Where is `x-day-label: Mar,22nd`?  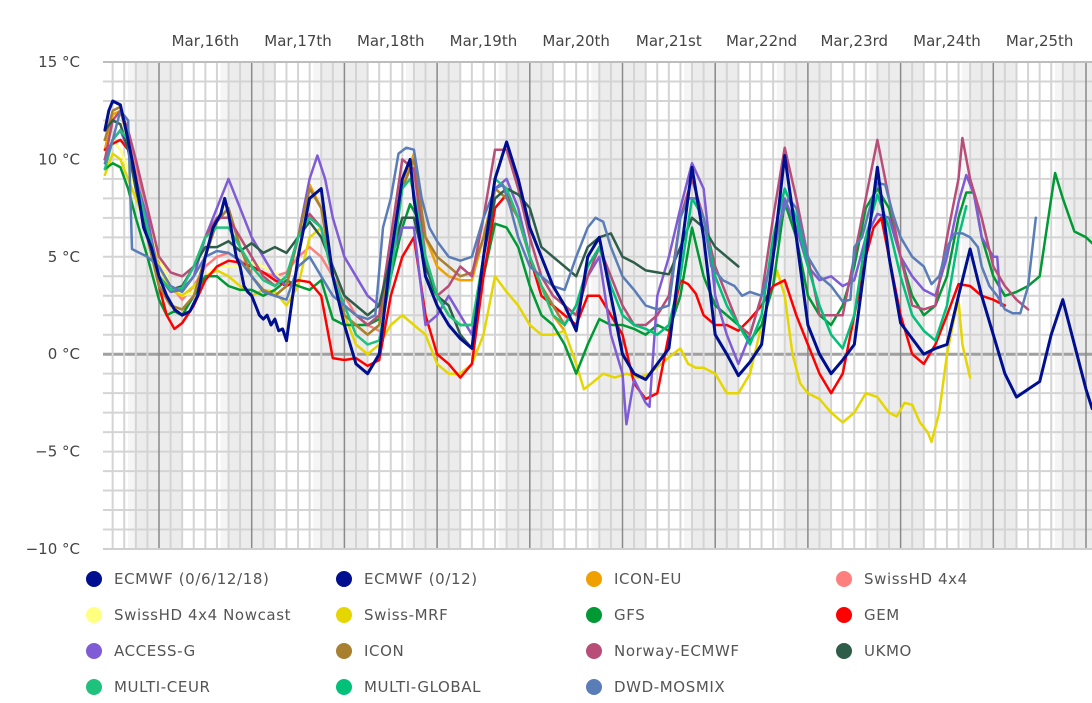 x-day-label: Mar,22nd is located at coordinates (761, 41).